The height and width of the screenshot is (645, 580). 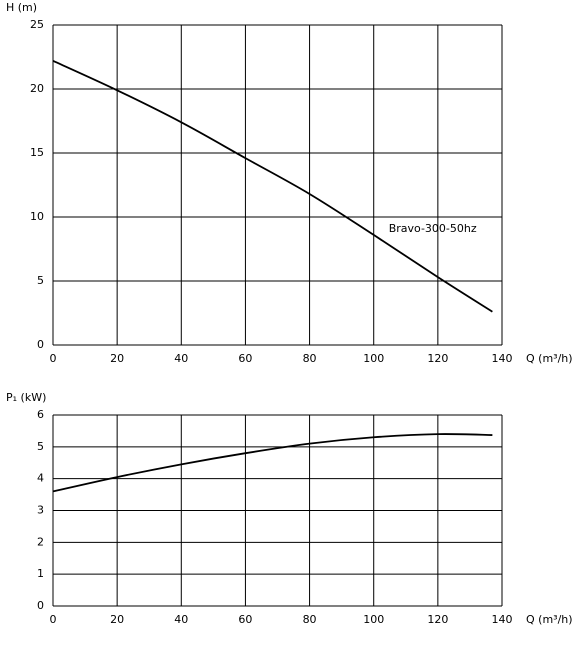 I want to click on y-tick-label: 2, so click(x=40, y=541).